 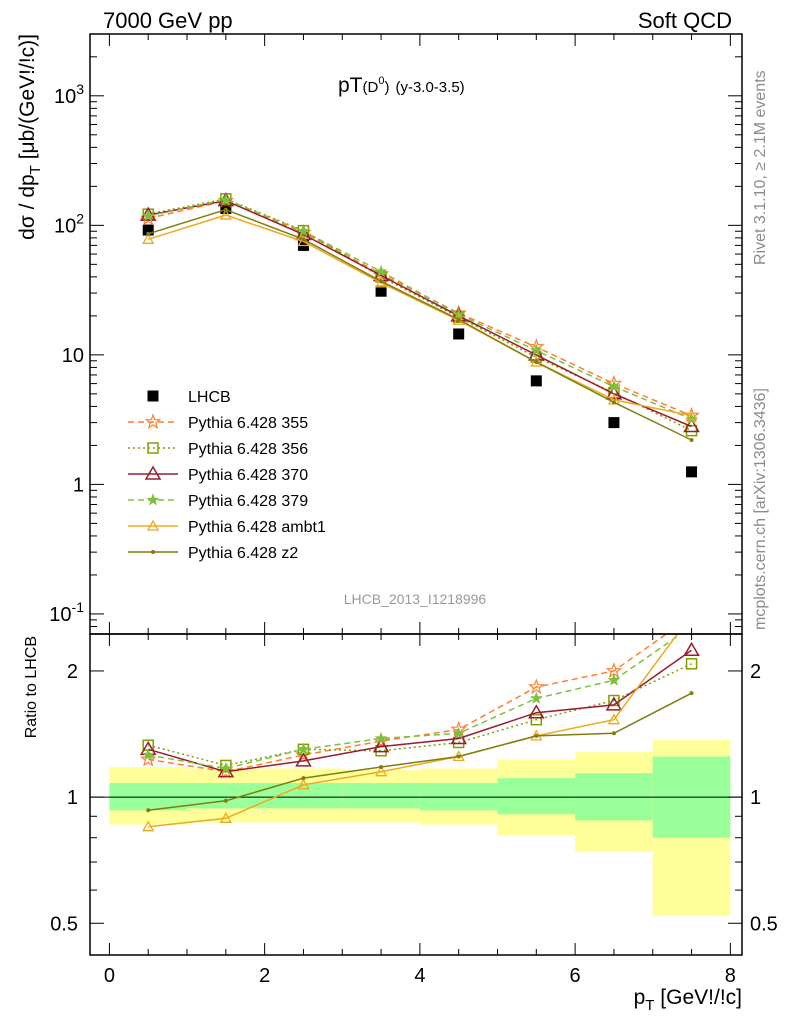 What do you see at coordinates (429, 87) in the screenshot?
I see `plot-title-range: (y-3.0-3.5)` at bounding box center [429, 87].